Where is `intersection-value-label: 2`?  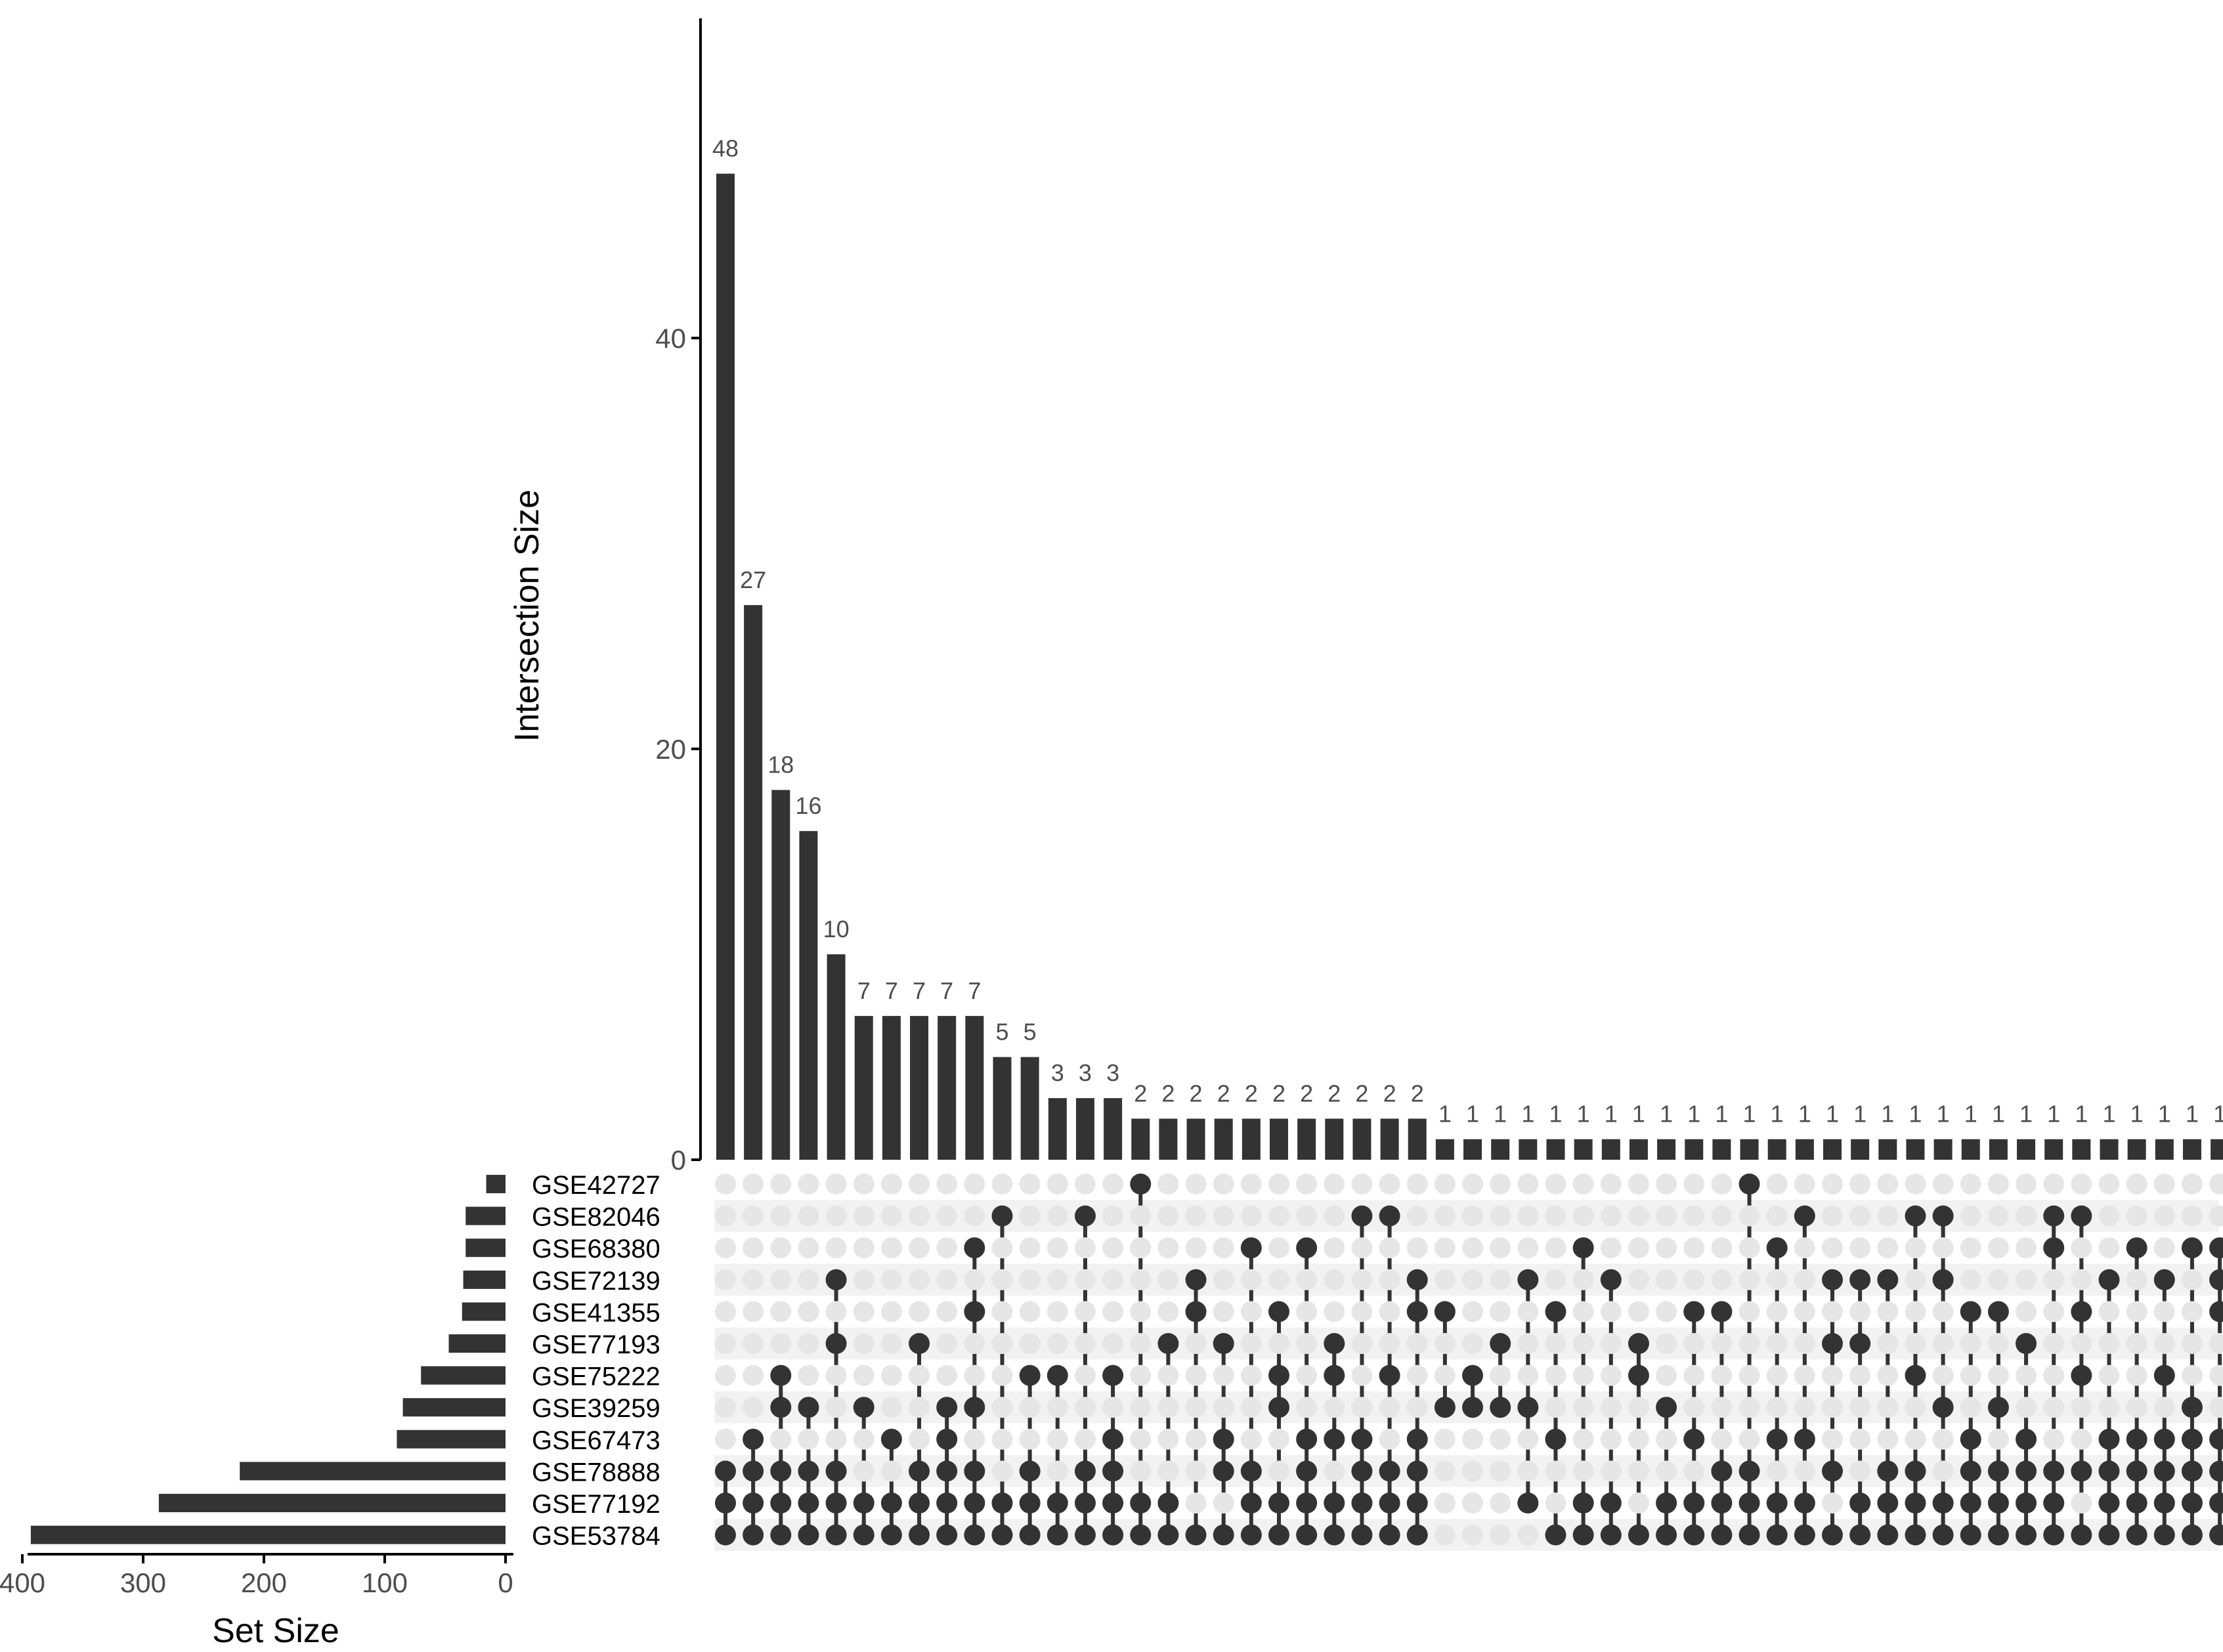 intersection-value-label: 2 is located at coordinates (1168, 1093).